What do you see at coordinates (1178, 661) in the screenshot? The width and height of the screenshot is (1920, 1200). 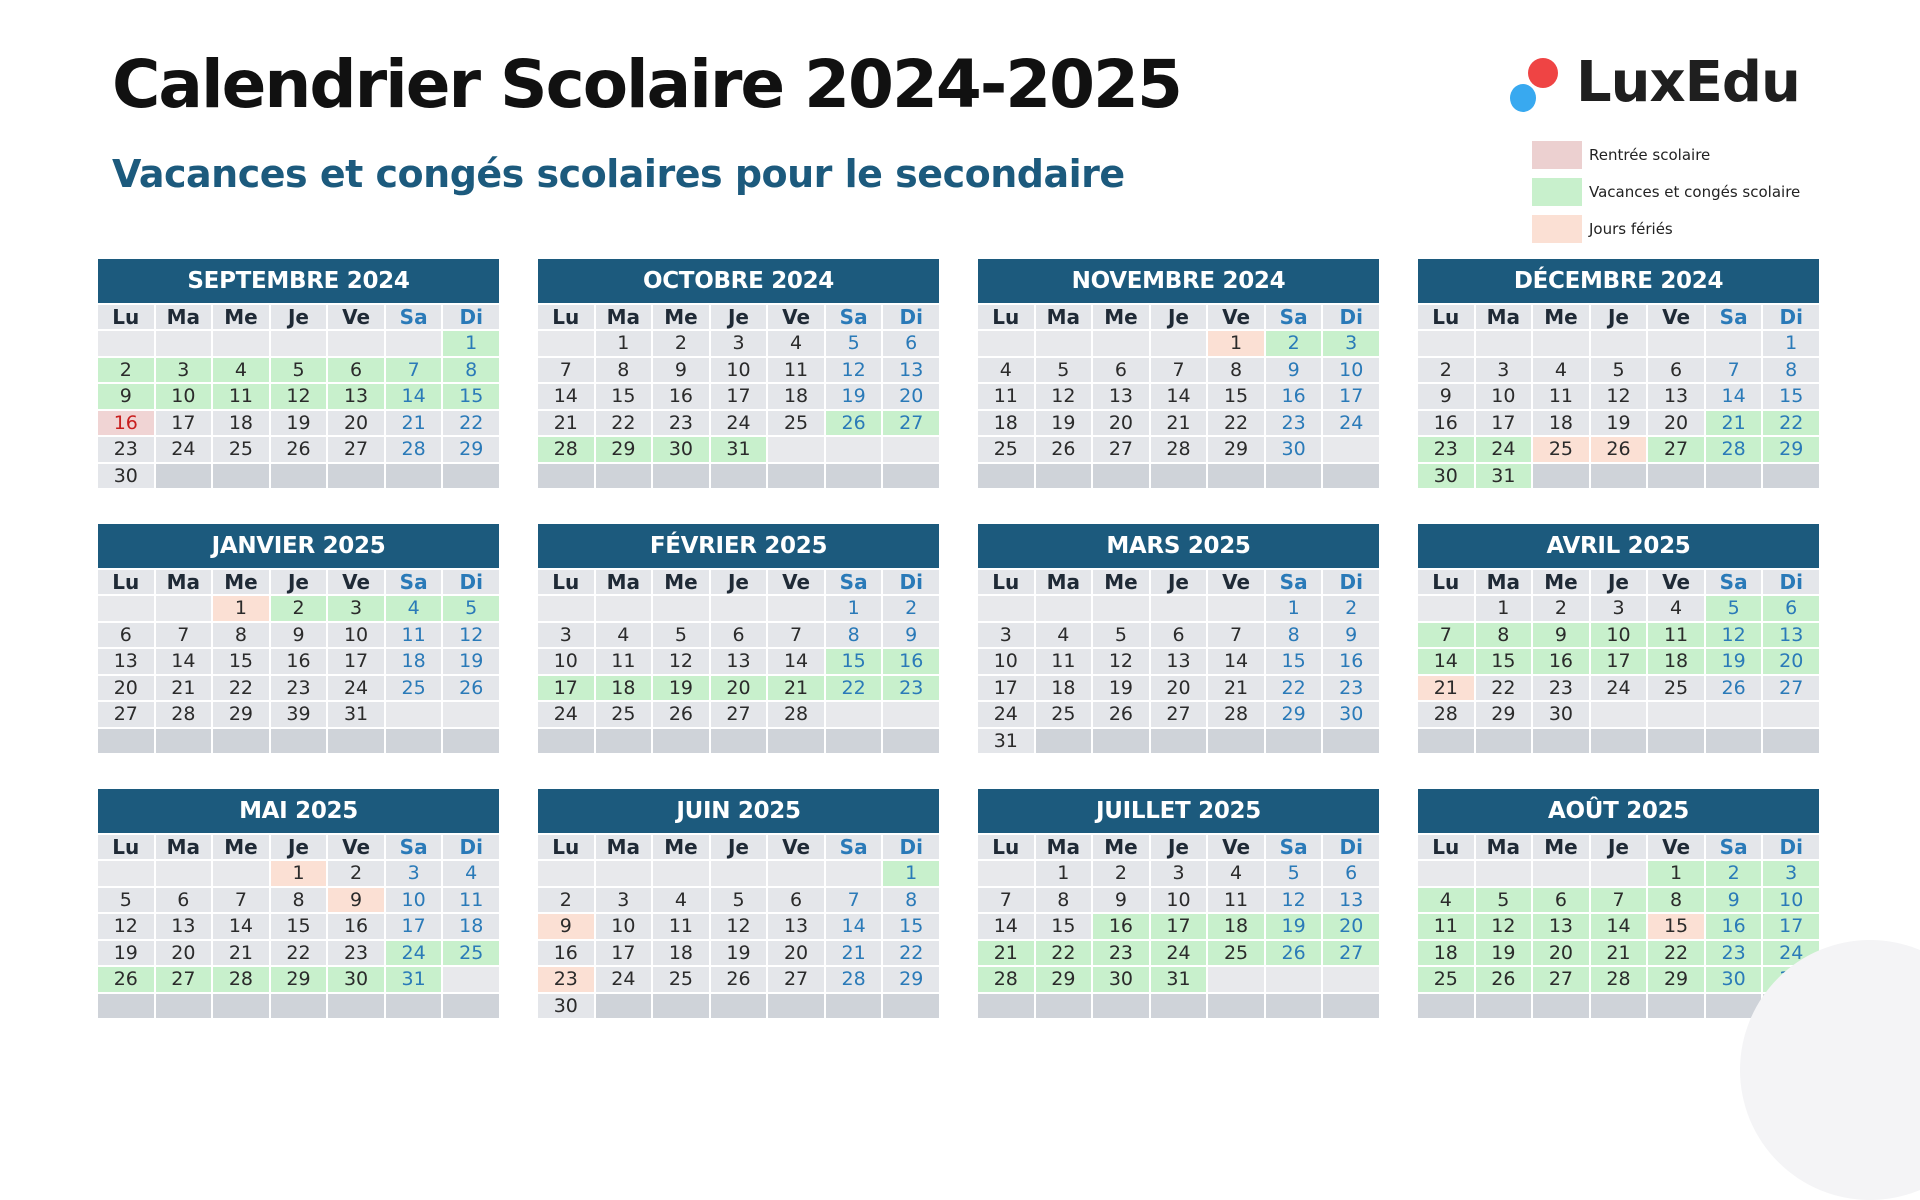 I see `calendar-day: 13` at bounding box center [1178, 661].